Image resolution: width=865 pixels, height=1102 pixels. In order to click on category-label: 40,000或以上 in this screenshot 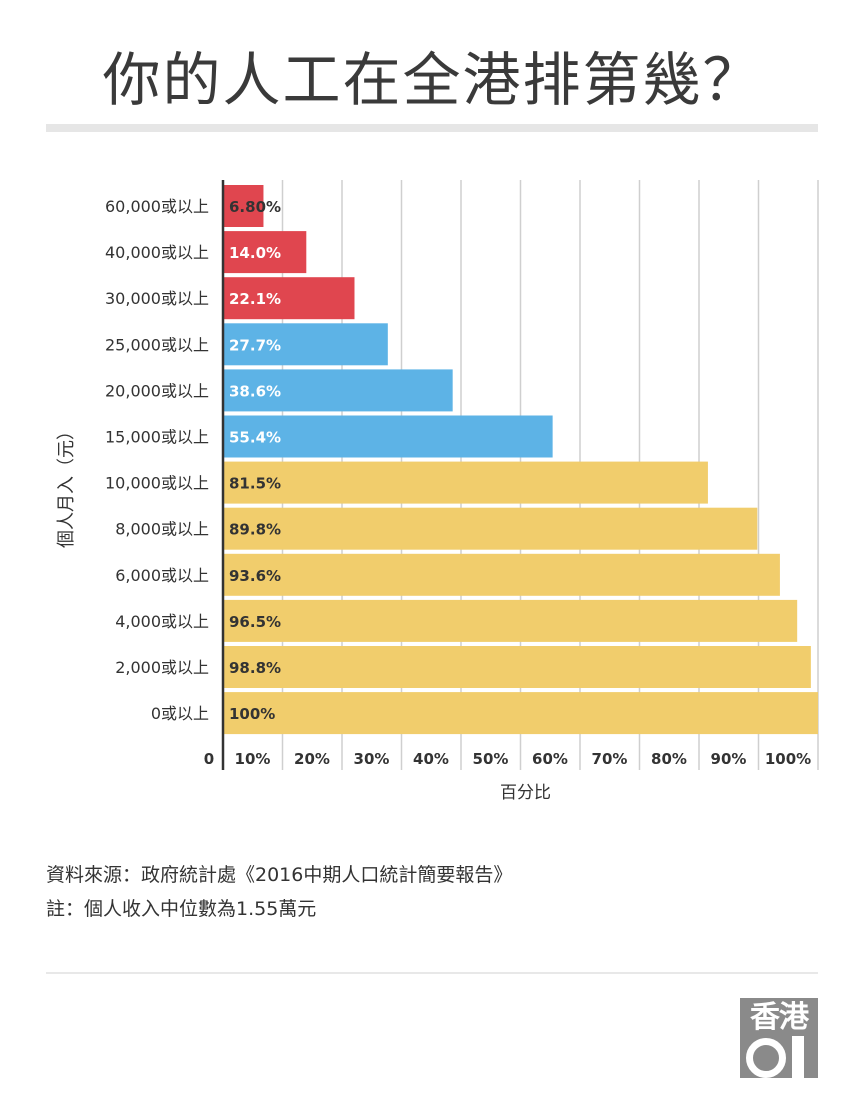, I will do `click(157, 252)`.